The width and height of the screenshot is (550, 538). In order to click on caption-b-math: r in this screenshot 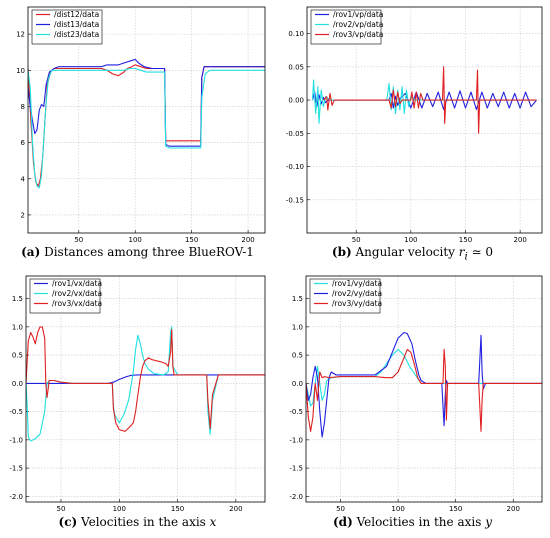, I will do `click(461, 252)`.